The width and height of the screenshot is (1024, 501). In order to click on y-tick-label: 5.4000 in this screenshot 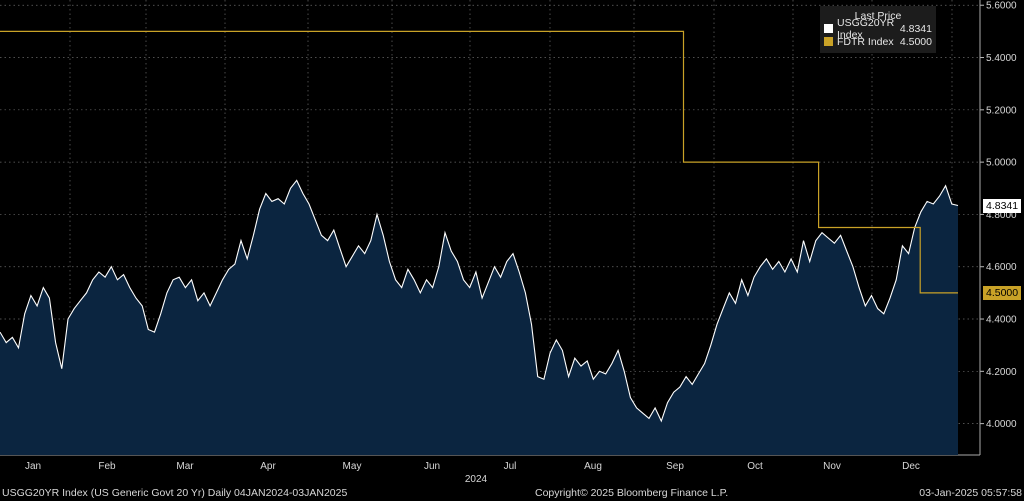, I will do `click(1001, 58)`.